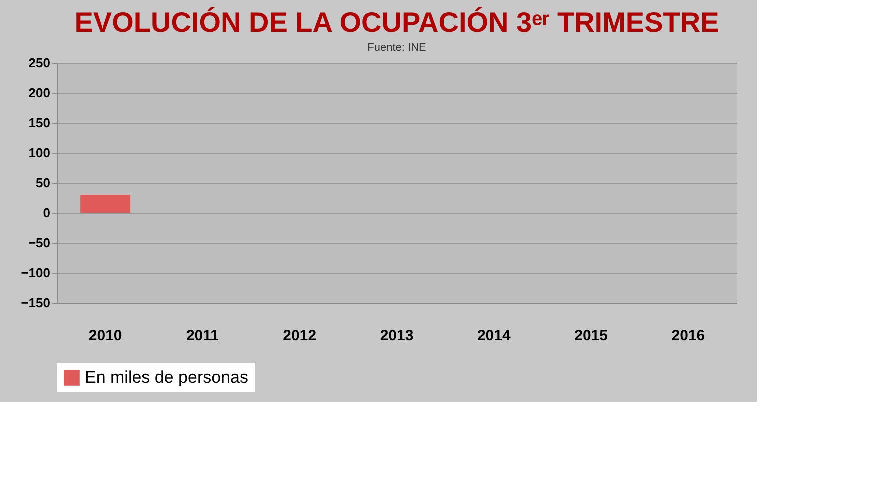 Image resolution: width=880 pixels, height=495 pixels. I want to click on x-tick-label: 2013, so click(397, 336).